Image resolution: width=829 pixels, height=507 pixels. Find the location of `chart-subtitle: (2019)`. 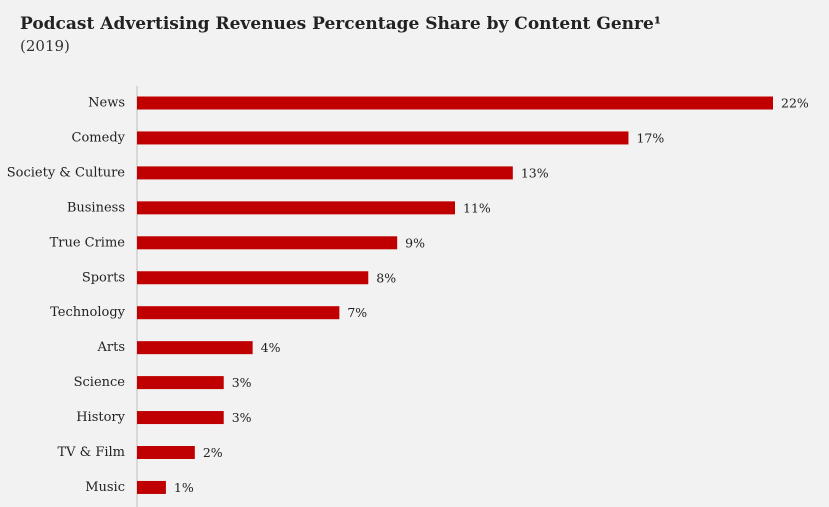

chart-subtitle: (2019) is located at coordinates (45, 46).